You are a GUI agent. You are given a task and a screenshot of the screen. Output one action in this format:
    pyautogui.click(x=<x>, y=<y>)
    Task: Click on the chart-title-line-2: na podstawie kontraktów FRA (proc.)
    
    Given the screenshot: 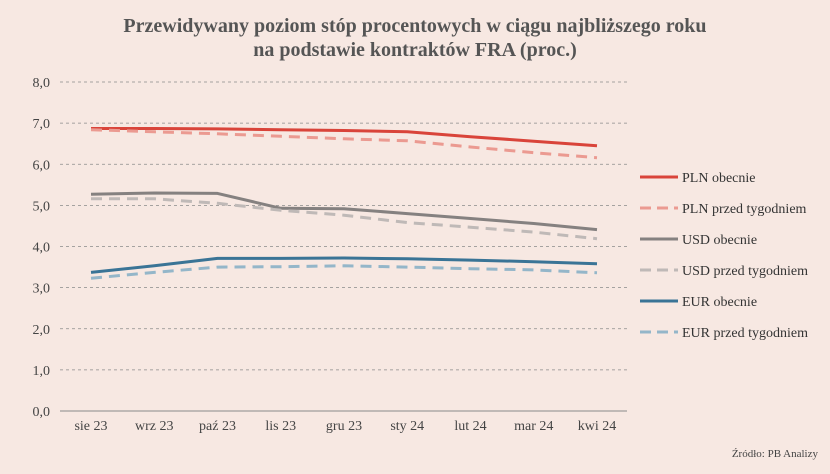 What is the action you would take?
    pyautogui.click(x=415, y=50)
    